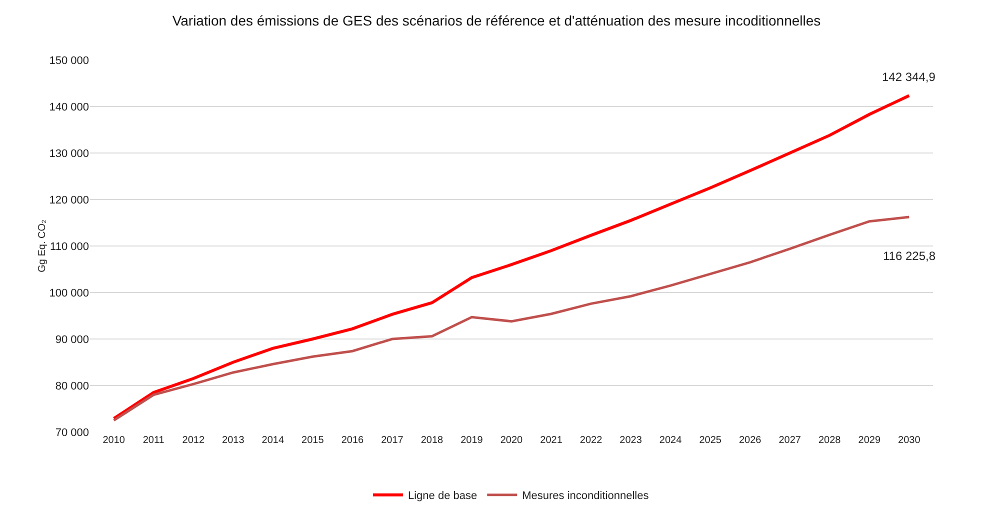 This screenshot has height=521, width=993. Describe the element at coordinates (432, 440) in the screenshot. I see `x-tick-label: 2018` at that location.